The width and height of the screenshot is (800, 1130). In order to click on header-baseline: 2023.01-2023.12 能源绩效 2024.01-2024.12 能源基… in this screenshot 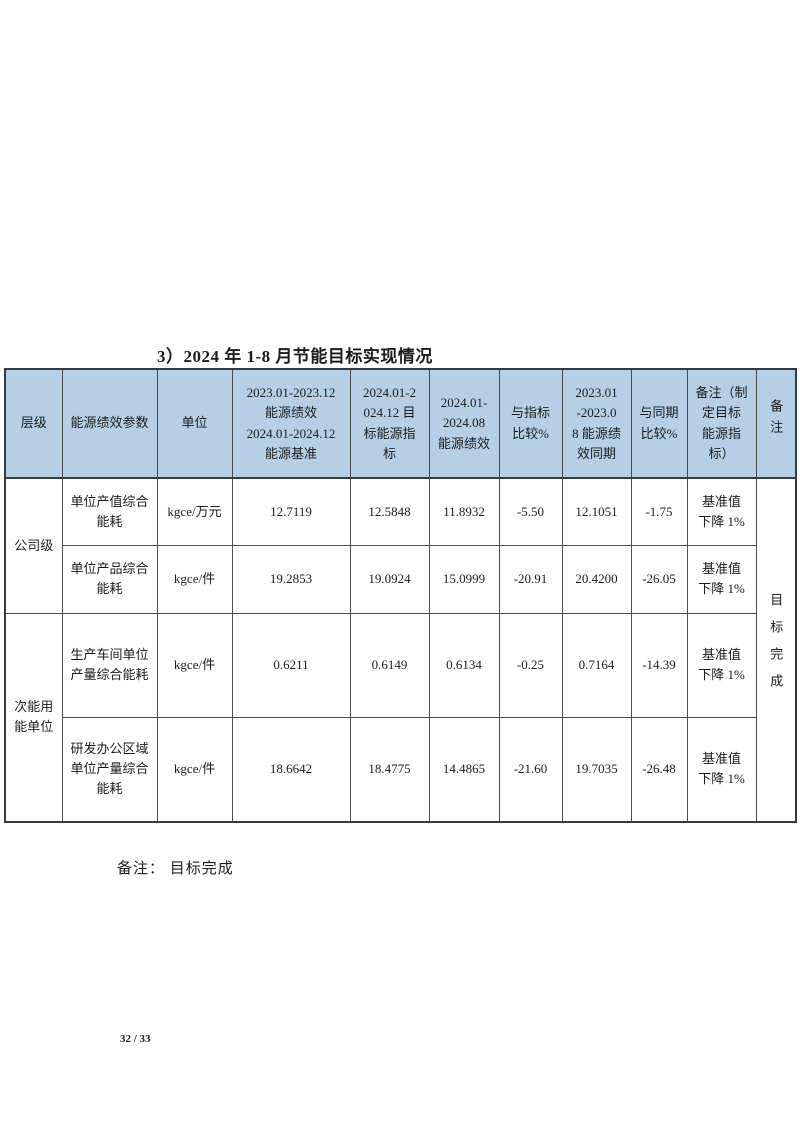, I will do `click(291, 423)`.